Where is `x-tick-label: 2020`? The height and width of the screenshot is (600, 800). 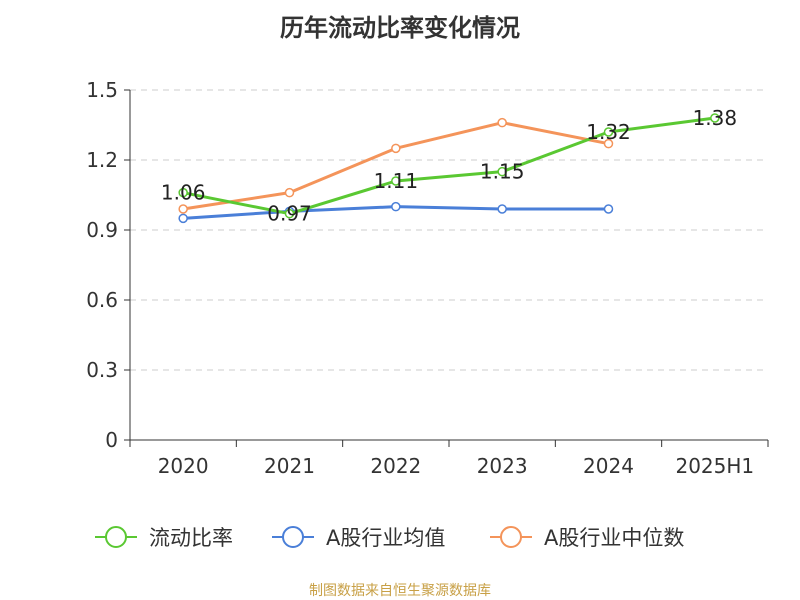
x-tick-label: 2020 is located at coordinates (183, 466).